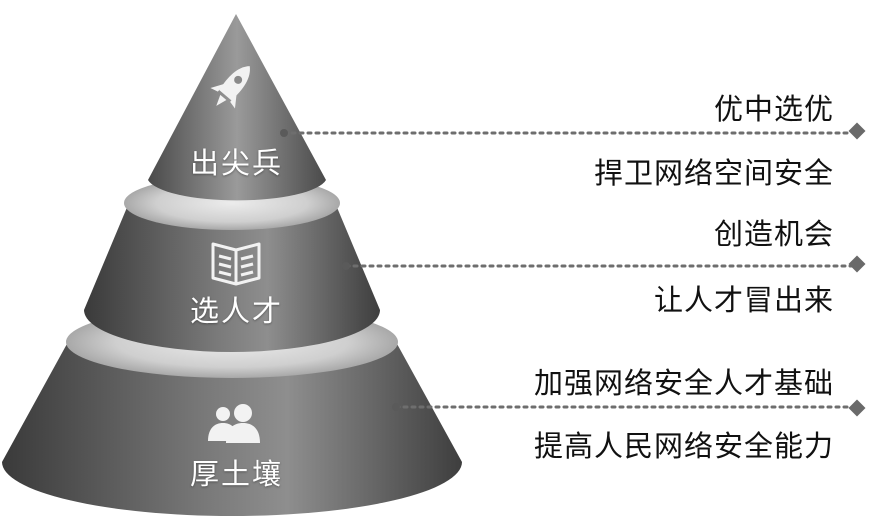  I want to click on tier-2-body, so click(232, 278).